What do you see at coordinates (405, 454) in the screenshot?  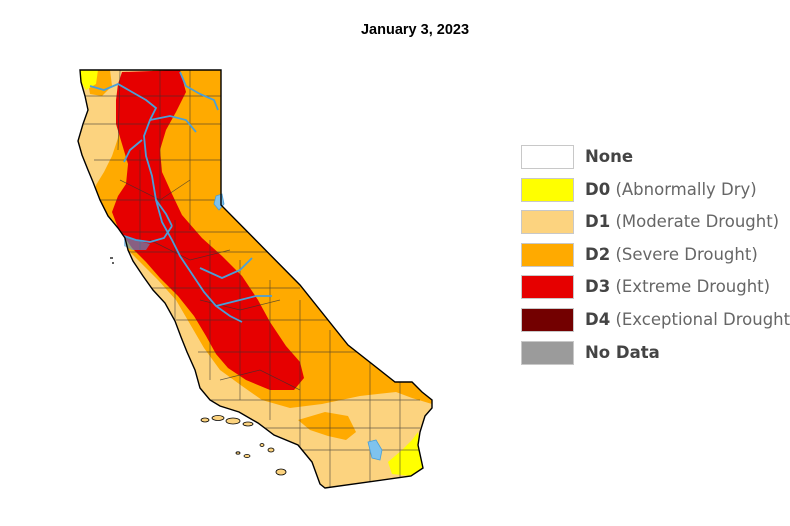 I see `d0-region-south` at bounding box center [405, 454].